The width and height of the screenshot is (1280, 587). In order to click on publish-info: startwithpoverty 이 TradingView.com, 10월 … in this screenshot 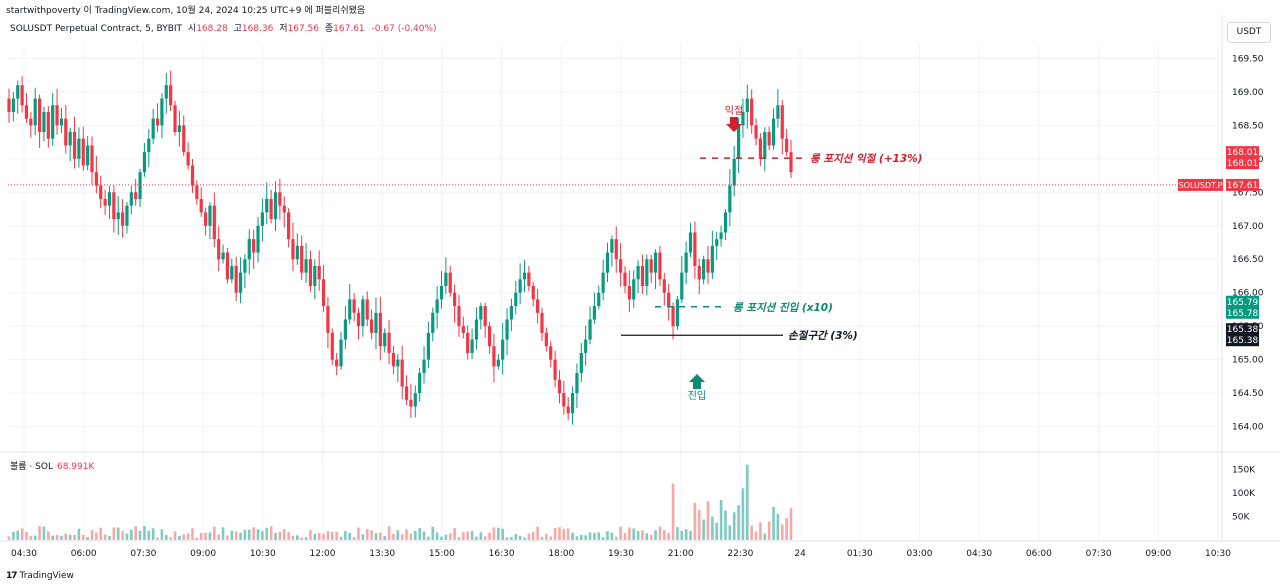, I will do `click(186, 11)`.